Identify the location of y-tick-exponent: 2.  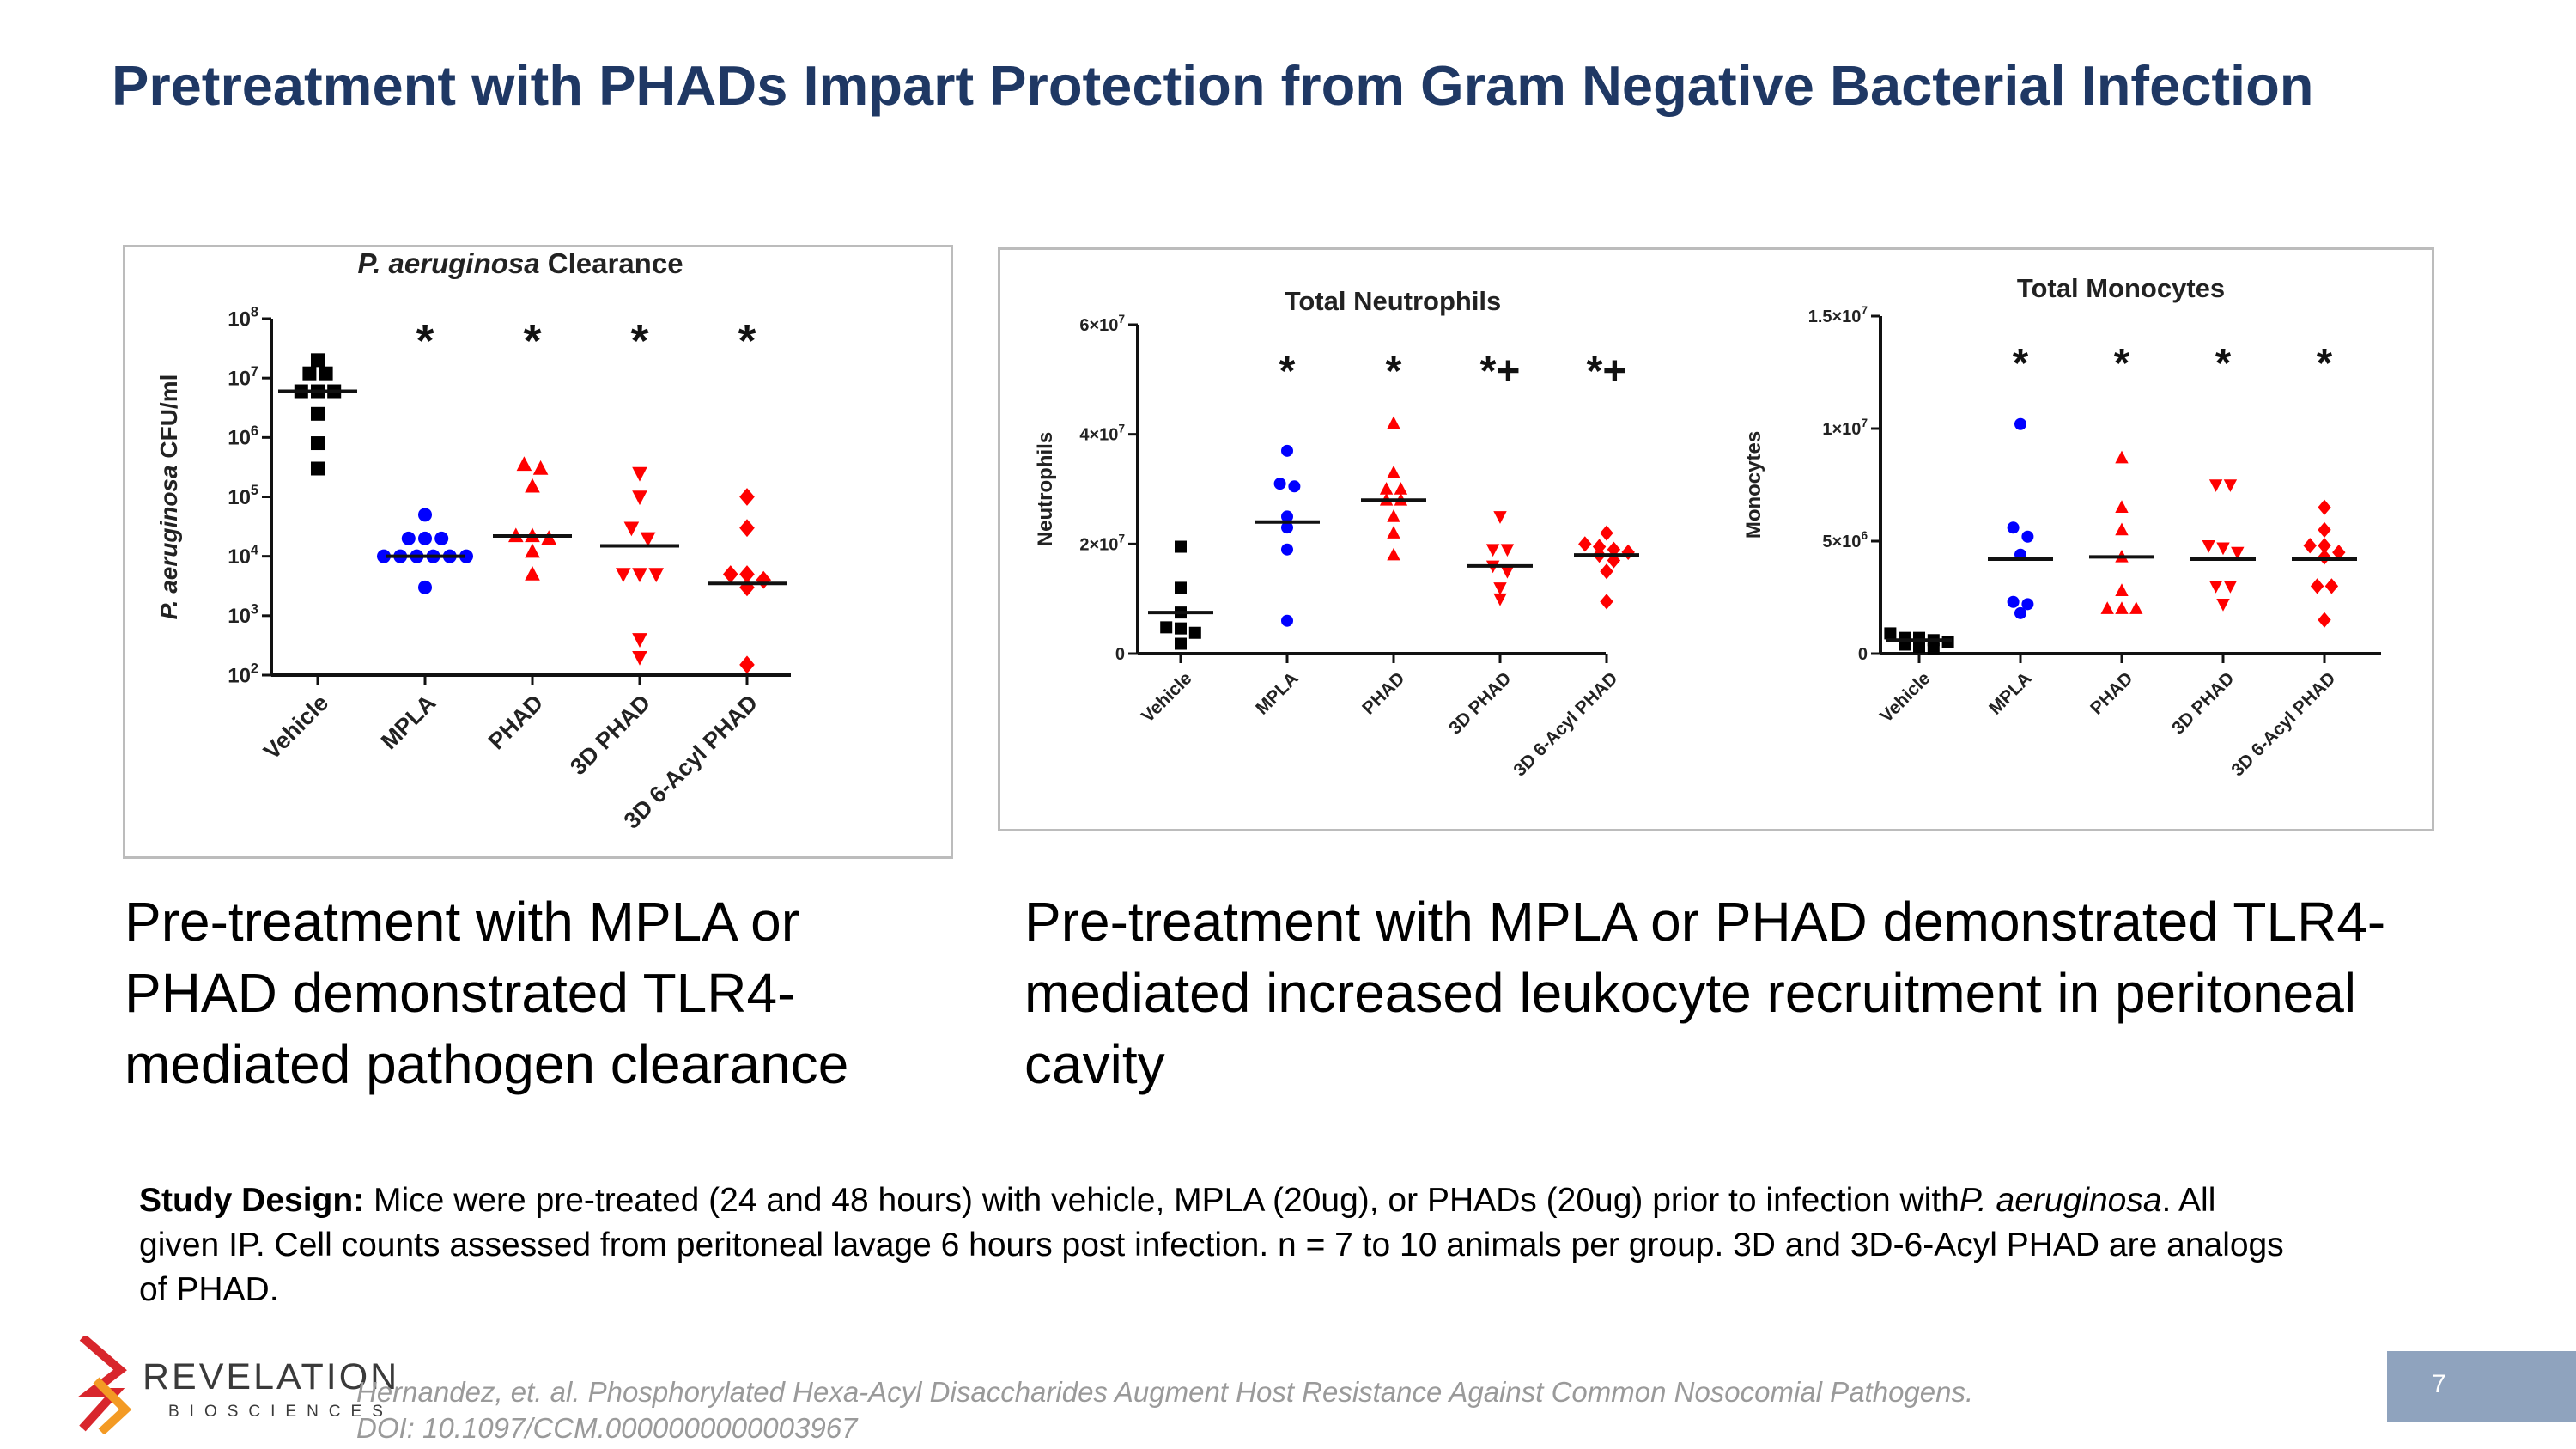
(254, 669).